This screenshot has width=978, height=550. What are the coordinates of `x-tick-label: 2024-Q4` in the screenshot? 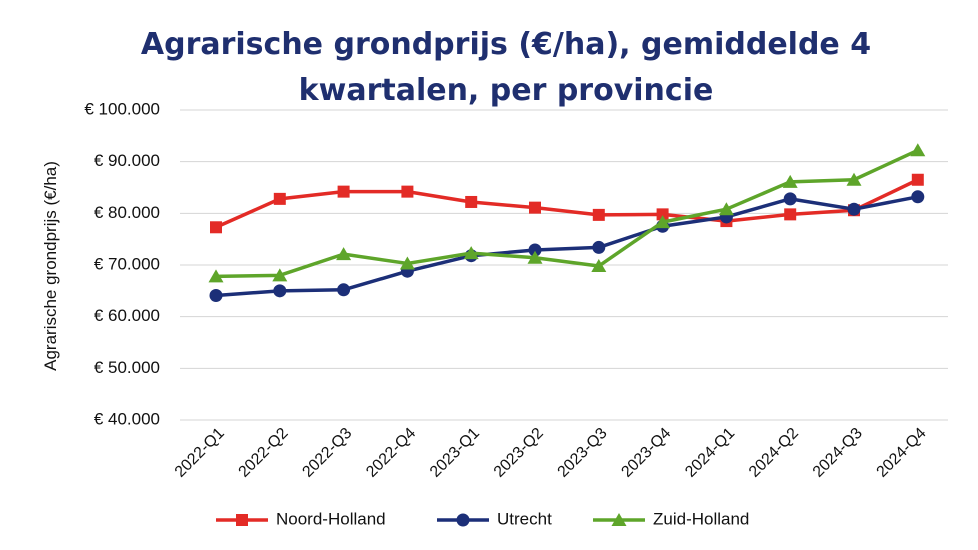 It's located at (902, 453).